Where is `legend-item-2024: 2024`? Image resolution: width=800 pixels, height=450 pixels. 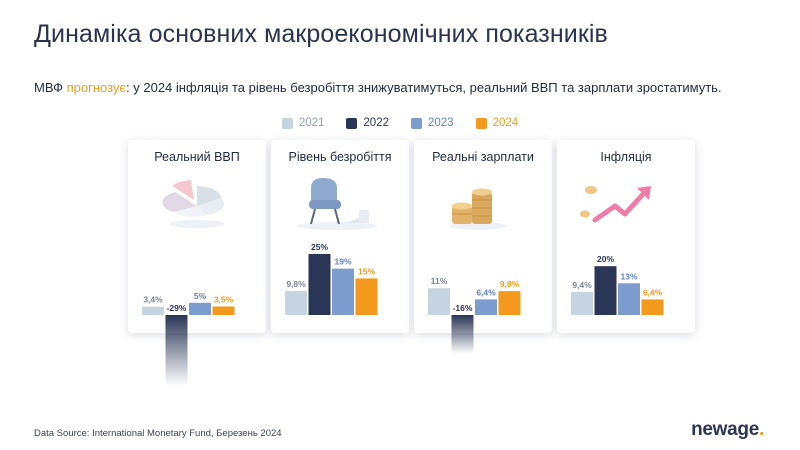
legend-item-2024: 2024 is located at coordinates (497, 123).